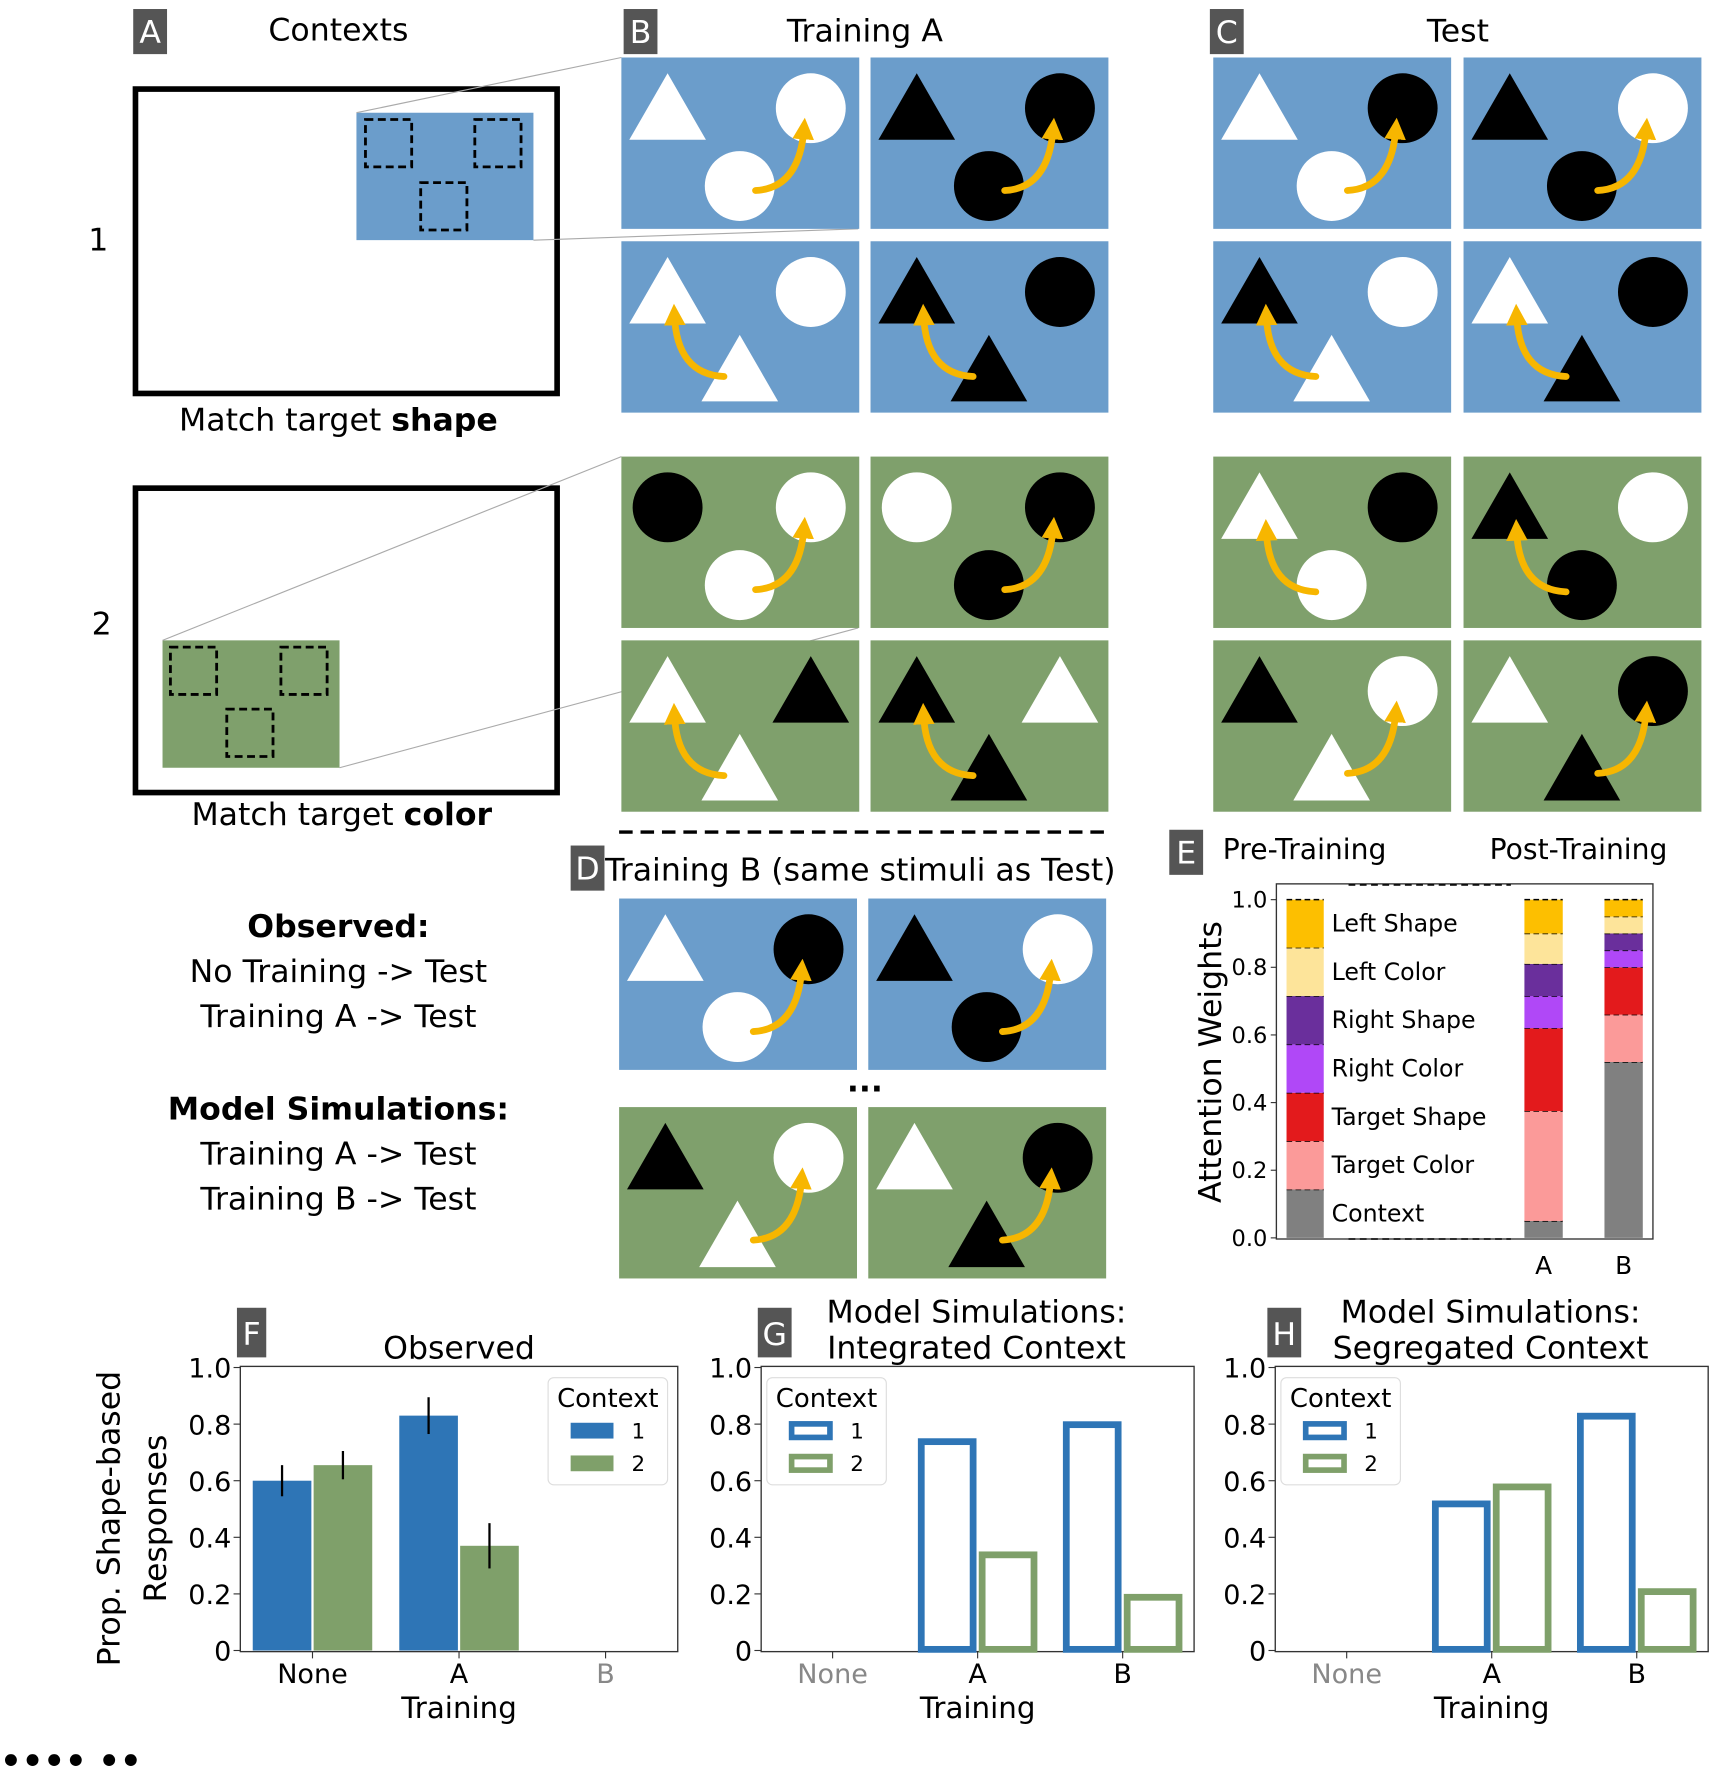 The height and width of the screenshot is (1770, 1714). What do you see at coordinates (1244, 1482) in the screenshot?
I see `y-tick-label: 0.6` at bounding box center [1244, 1482].